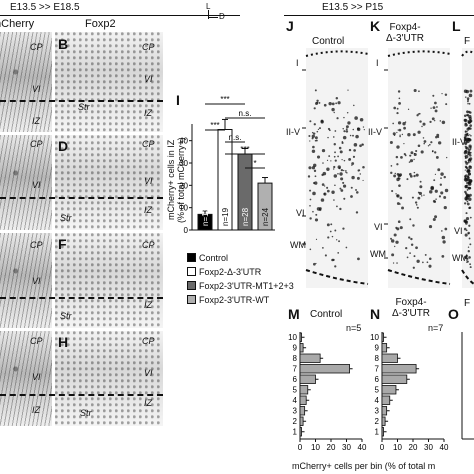  Describe the element at coordinates (36, 89) in the screenshot. I see `layer-VI: VI` at that location.